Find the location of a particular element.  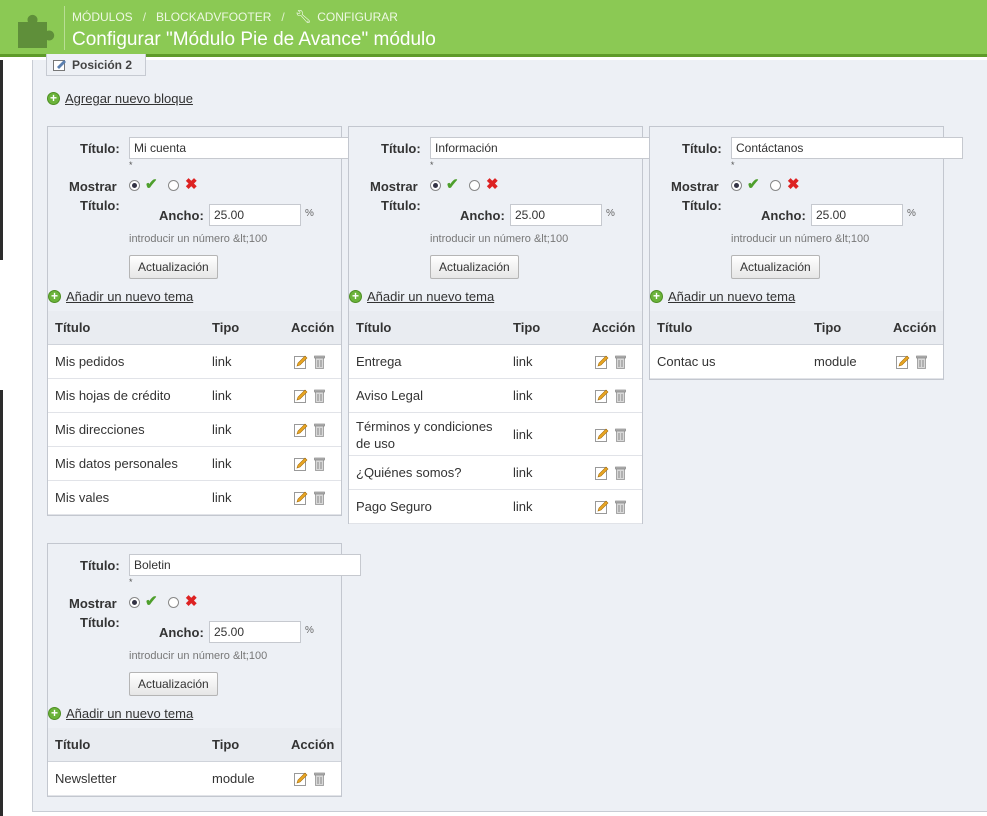

title-input: Contáctanos is located at coordinates (847, 148).